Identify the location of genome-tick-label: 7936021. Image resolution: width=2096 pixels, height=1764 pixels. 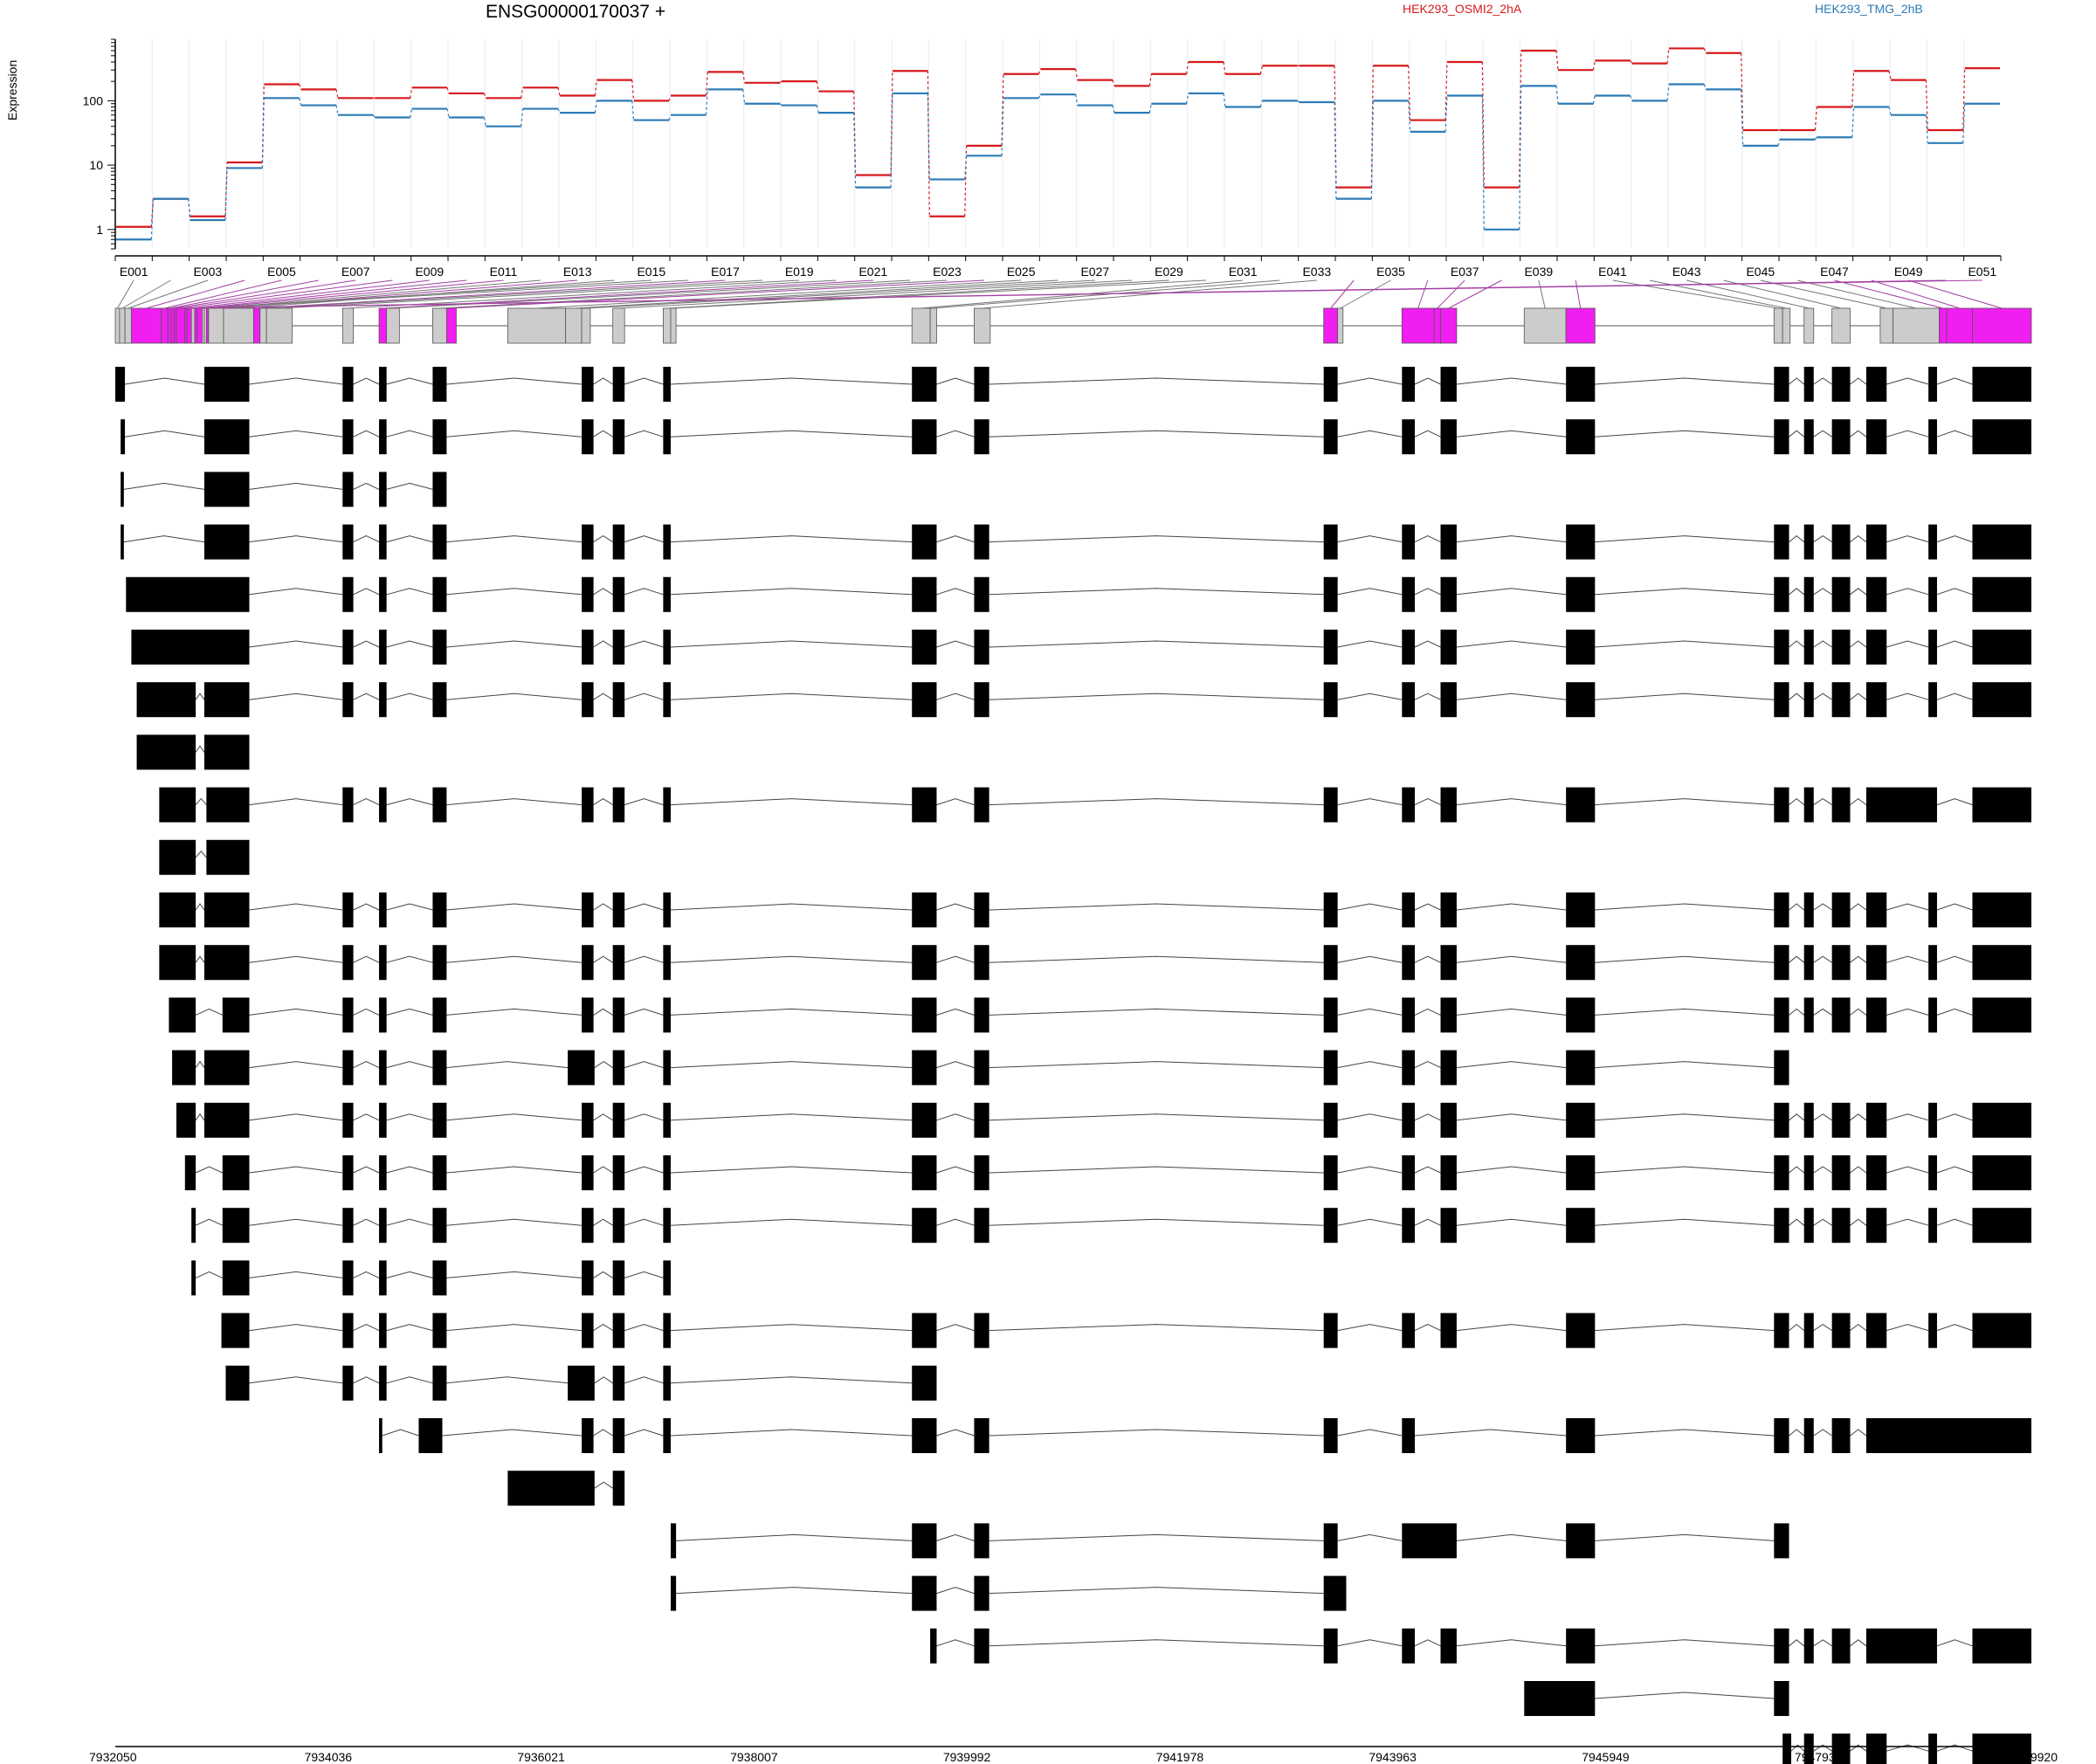
(541, 1757).